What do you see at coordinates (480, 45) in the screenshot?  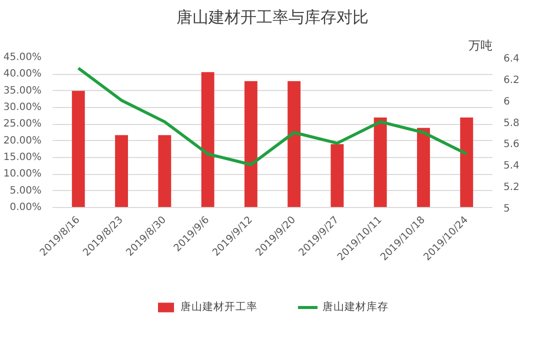 I see `y2-axis-title: 万吨` at bounding box center [480, 45].